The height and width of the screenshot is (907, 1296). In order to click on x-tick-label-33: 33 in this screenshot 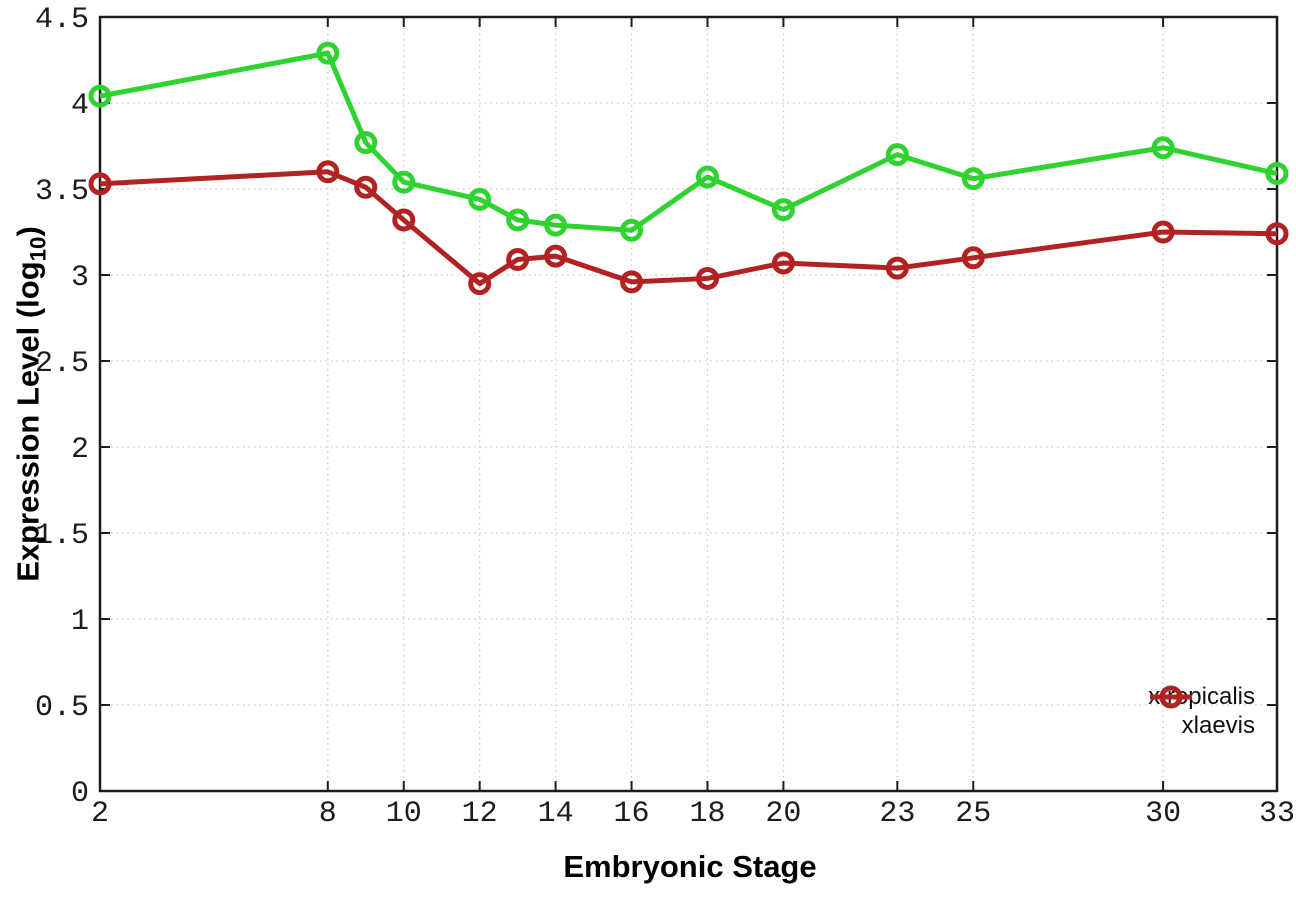, I will do `click(1277, 814)`.